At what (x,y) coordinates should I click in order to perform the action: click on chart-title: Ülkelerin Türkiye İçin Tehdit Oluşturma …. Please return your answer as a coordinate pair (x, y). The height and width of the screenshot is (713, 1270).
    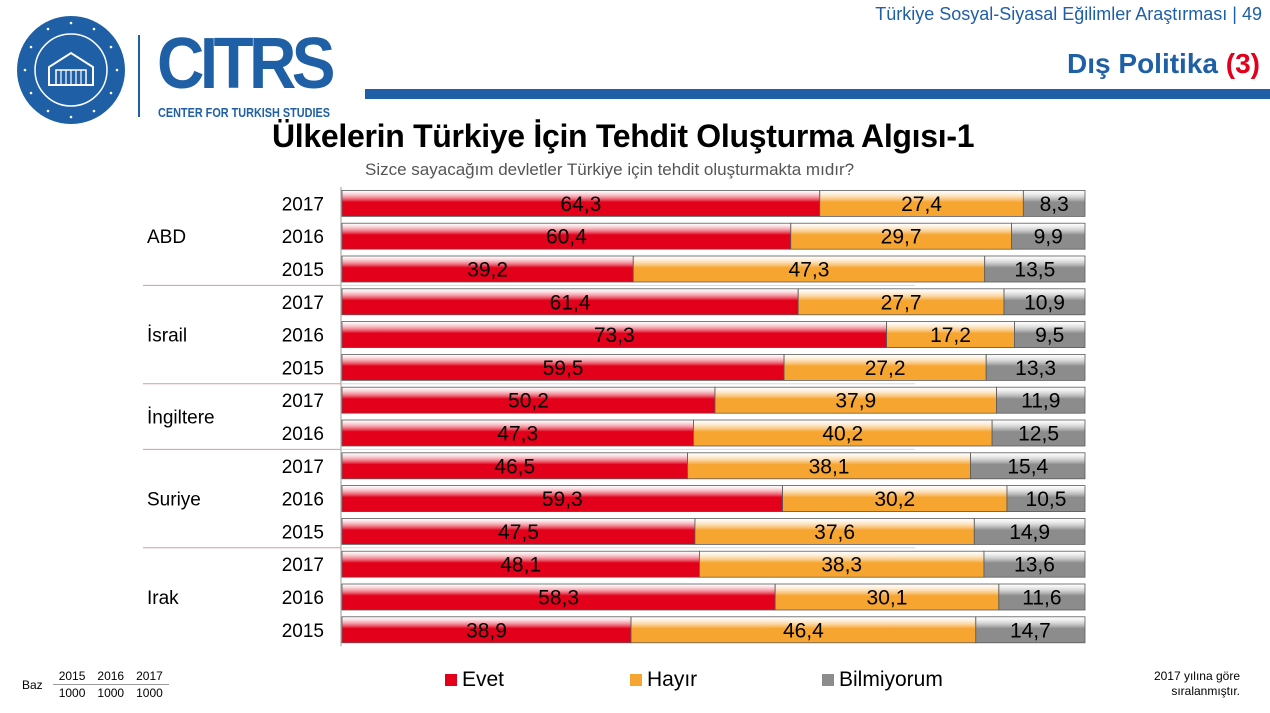
    Looking at the image, I should click on (623, 136).